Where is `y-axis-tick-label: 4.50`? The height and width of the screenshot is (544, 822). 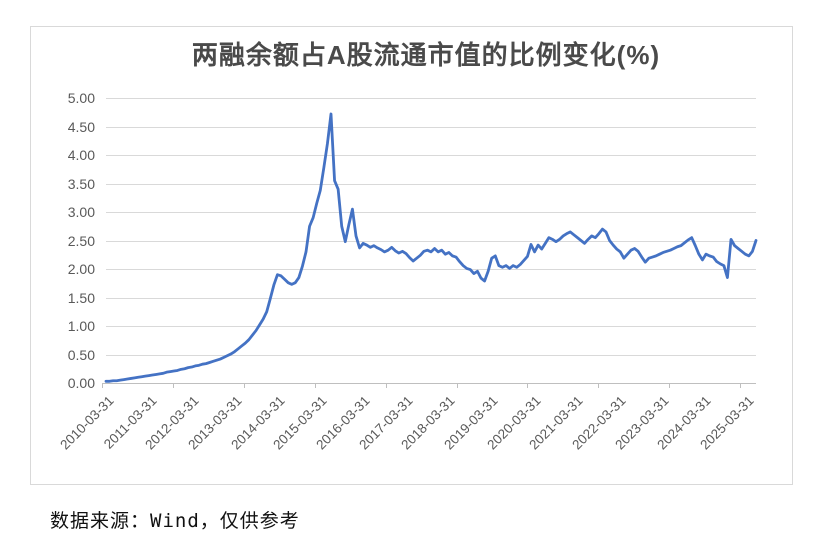
y-axis-tick-label: 4.50 is located at coordinates (81, 126).